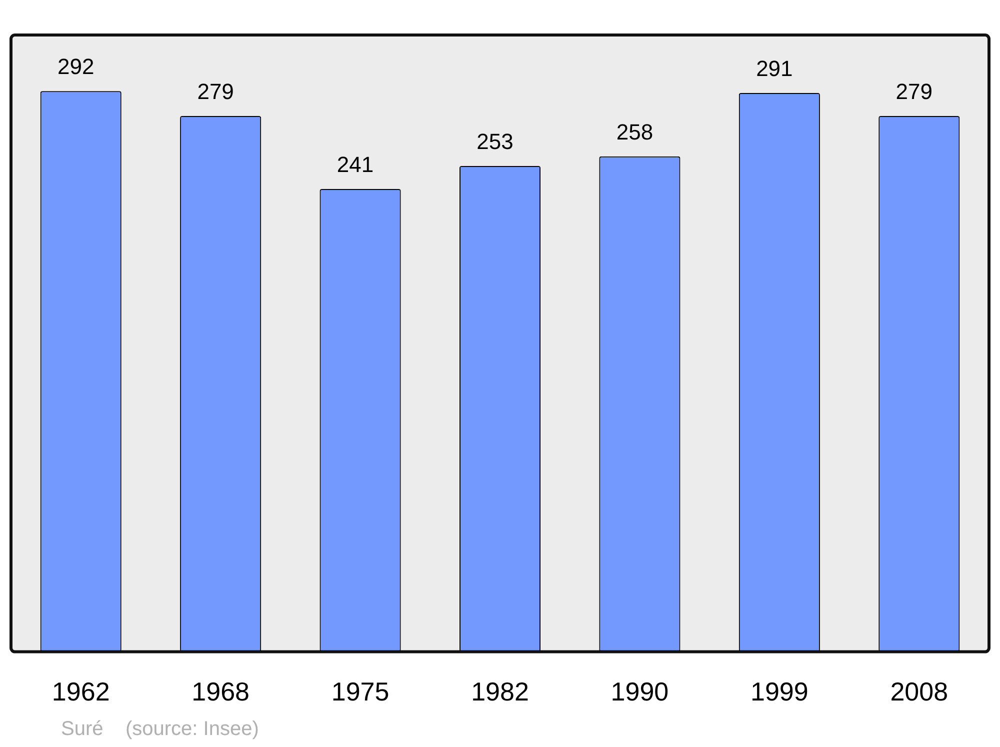 The image size is (1000, 747). Describe the element at coordinates (81, 691) in the screenshot. I see `x-tick-label: 1962` at that location.